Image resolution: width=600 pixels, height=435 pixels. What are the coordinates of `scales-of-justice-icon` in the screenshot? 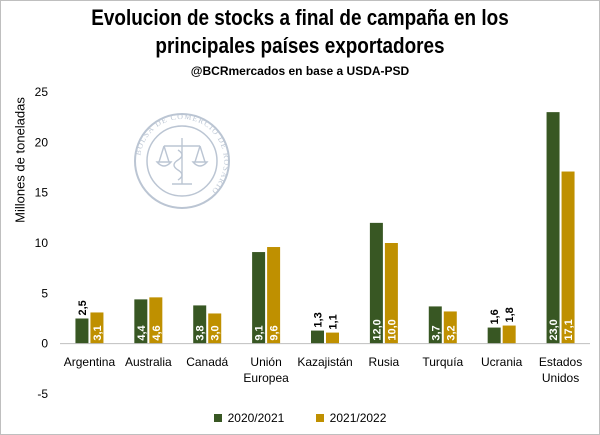 It's located at (182, 161).